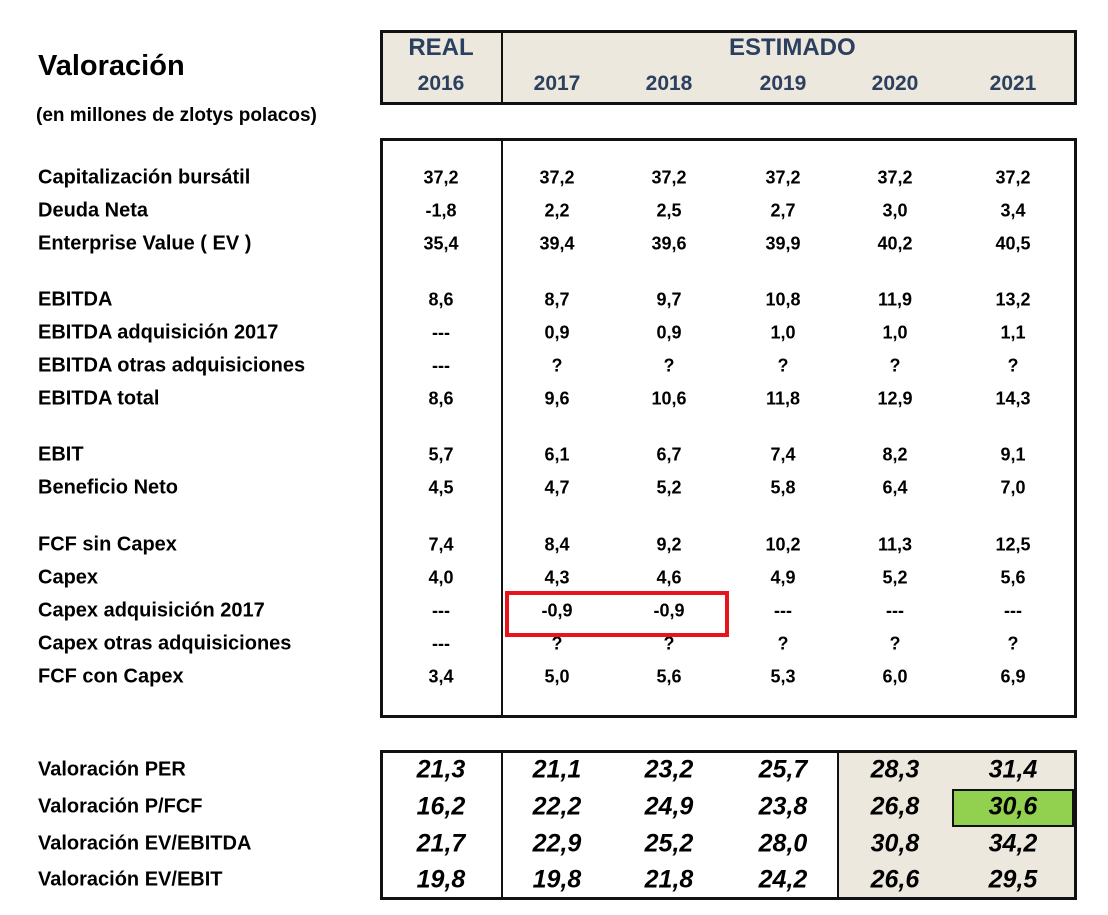 The image size is (1108, 915). What do you see at coordinates (783, 454) in the screenshot?
I see `row-value: 7,4` at bounding box center [783, 454].